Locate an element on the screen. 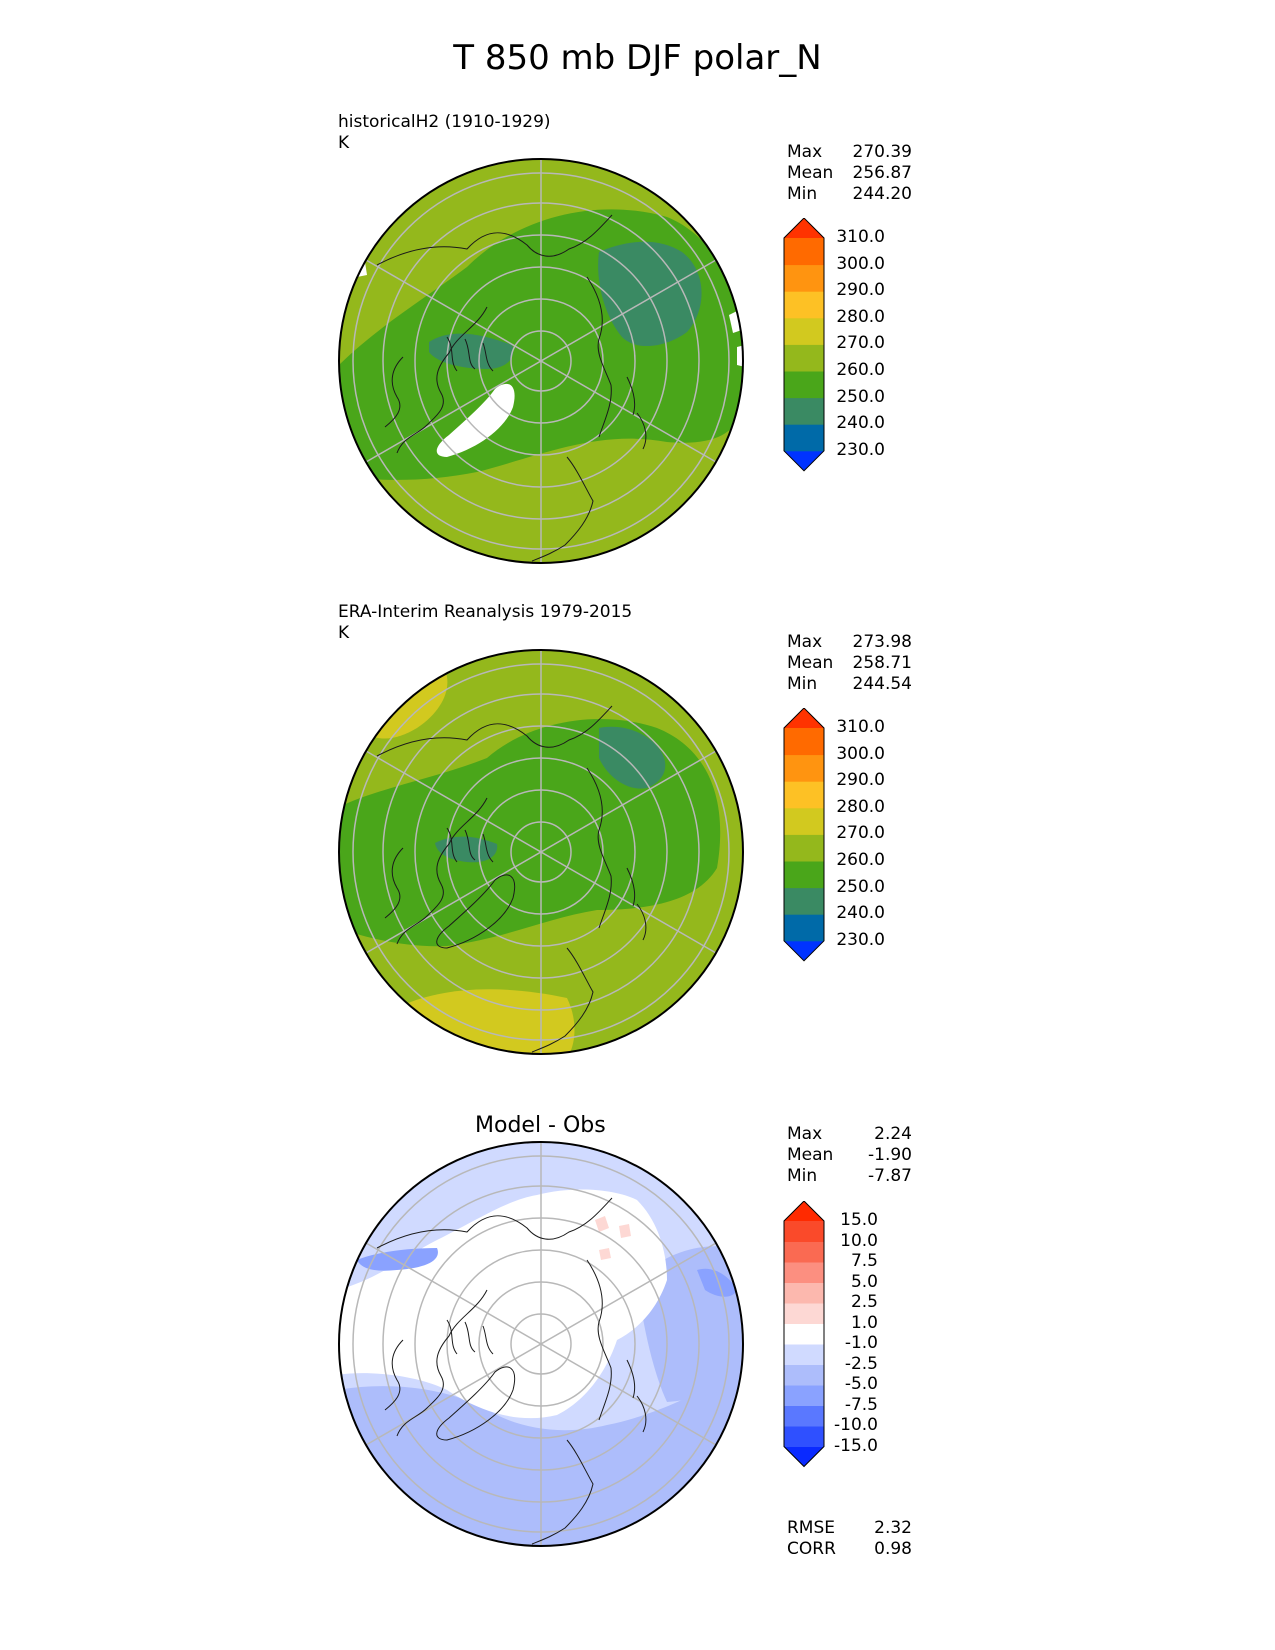 This screenshot has width=1275, height=1650. diff-metrics: RMSE 2.32 CORR 0.98 is located at coordinates (849, 1539).